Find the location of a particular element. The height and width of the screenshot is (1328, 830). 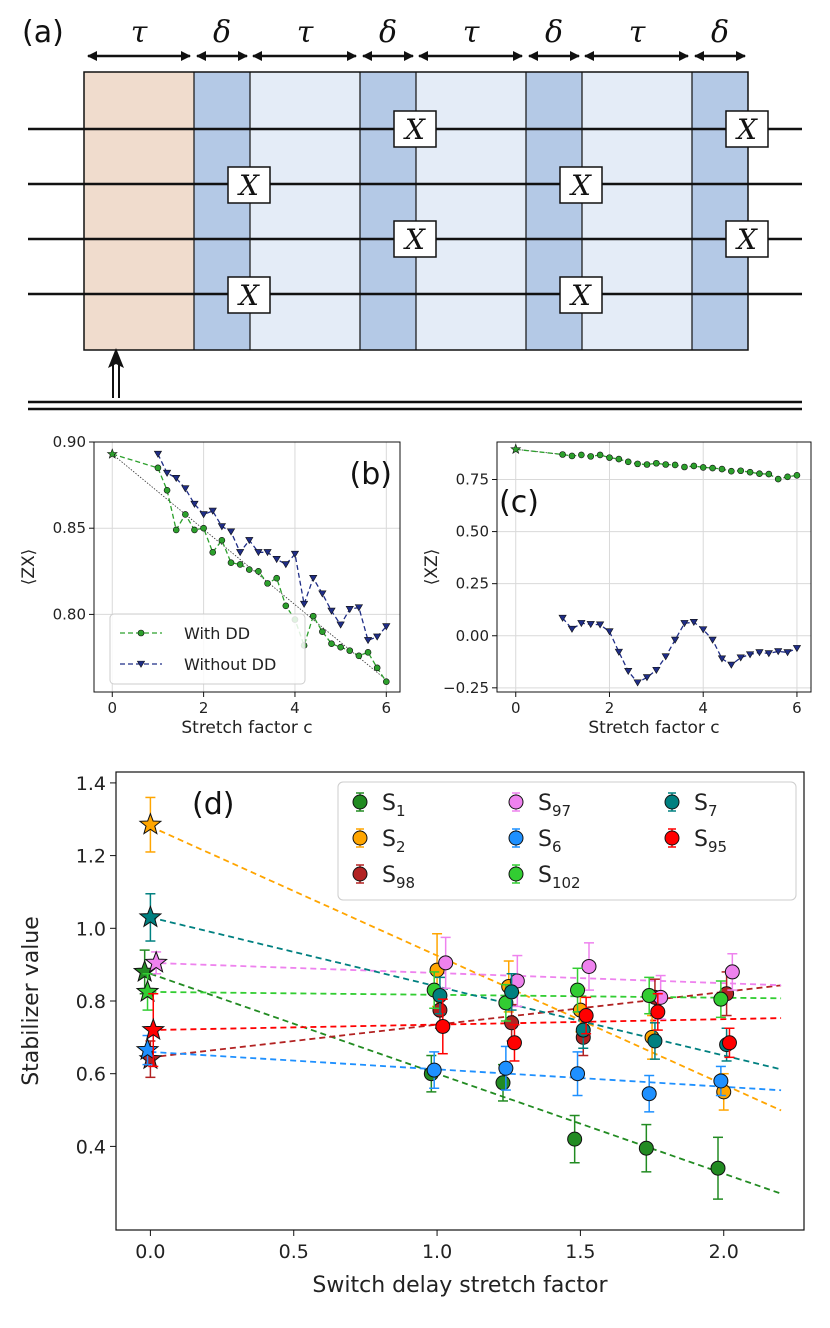

panel-d-label: (d) is located at coordinates (213, 804).